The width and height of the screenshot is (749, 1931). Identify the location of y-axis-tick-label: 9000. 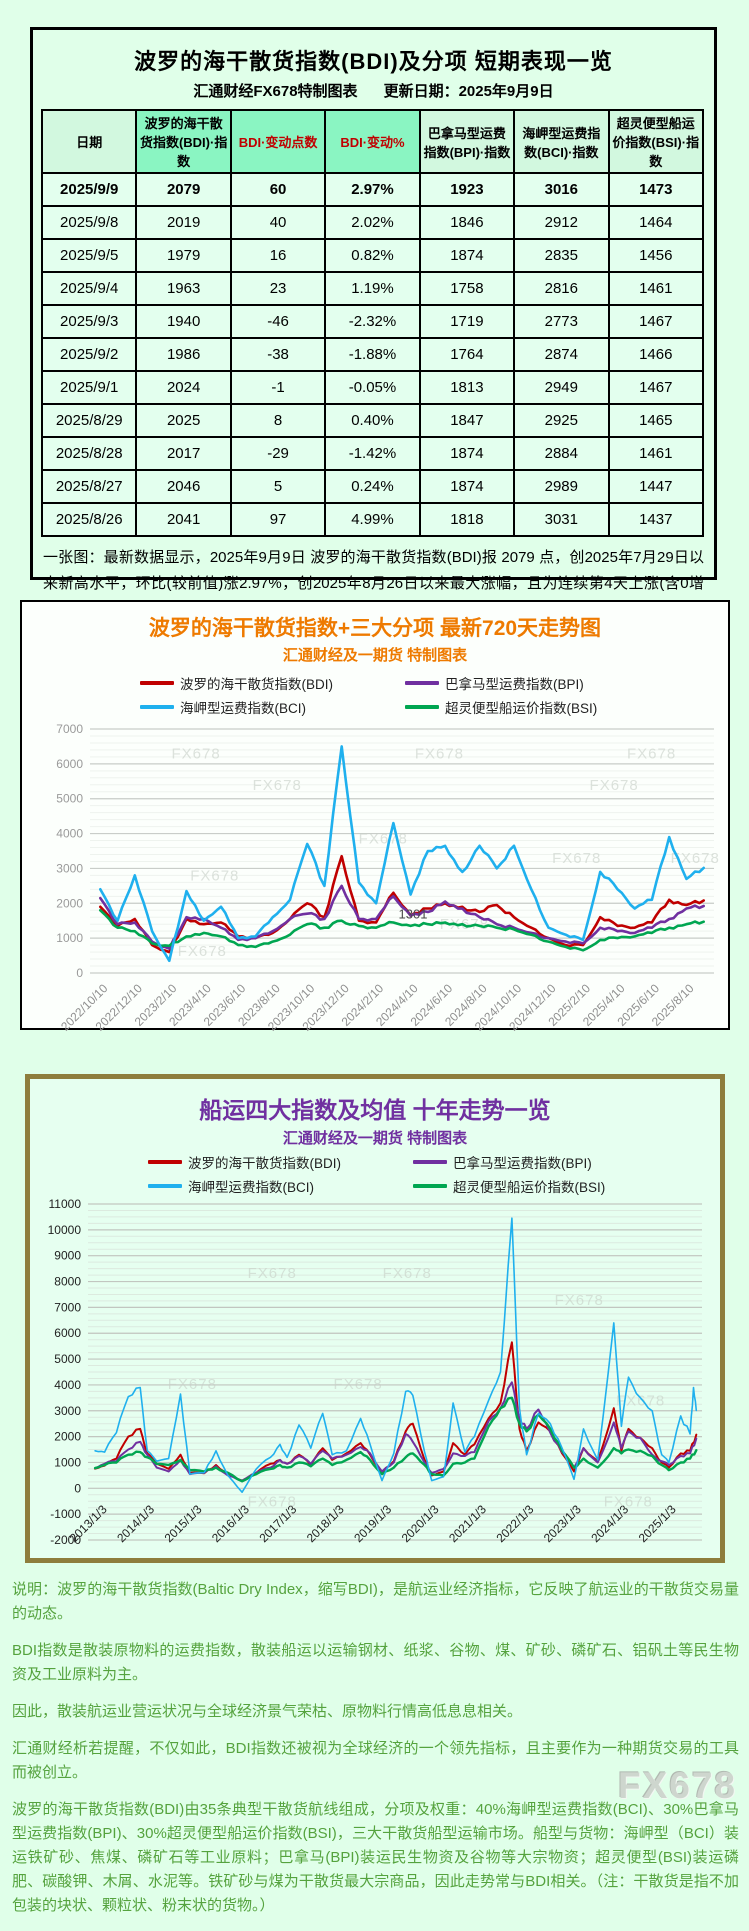
(67, 1256).